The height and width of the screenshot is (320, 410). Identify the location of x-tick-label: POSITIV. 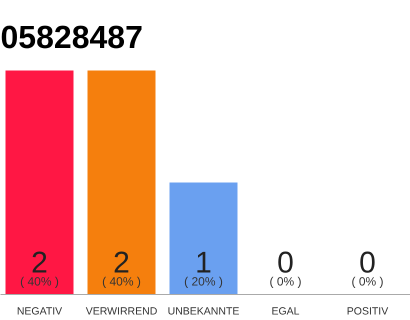
(367, 312).